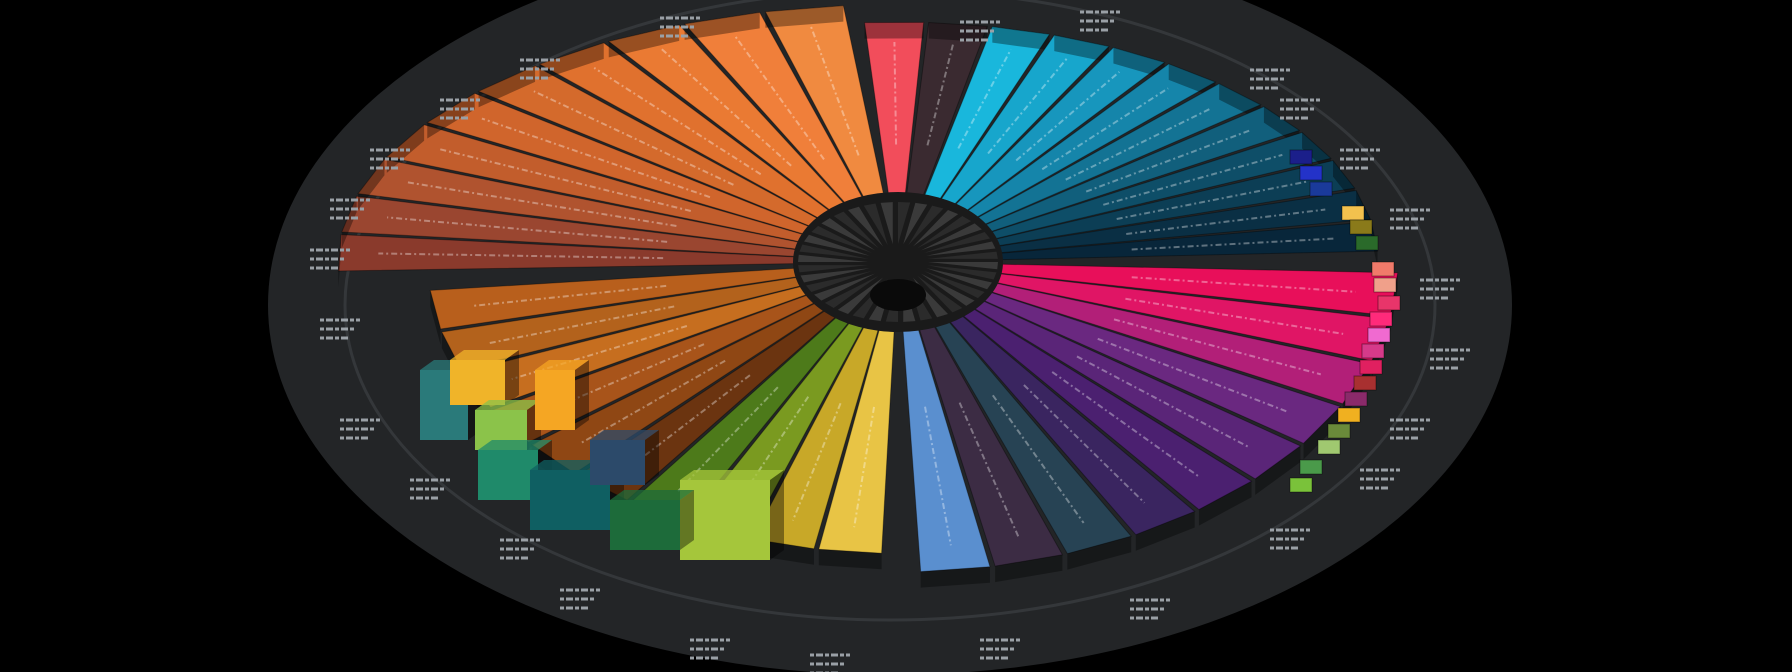 The height and width of the screenshot is (672, 1792). I want to click on swatch-column, so click(1345, 321).